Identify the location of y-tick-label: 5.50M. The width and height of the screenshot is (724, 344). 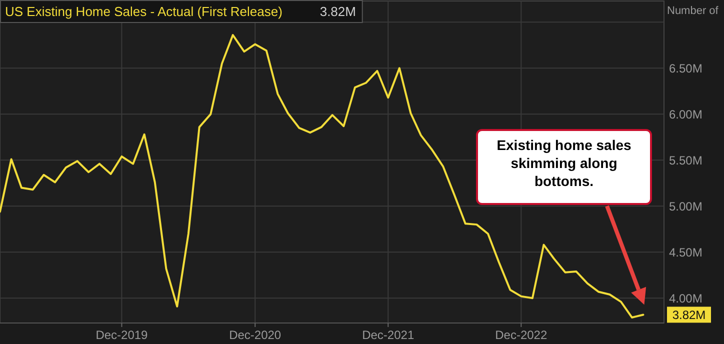
(685, 160).